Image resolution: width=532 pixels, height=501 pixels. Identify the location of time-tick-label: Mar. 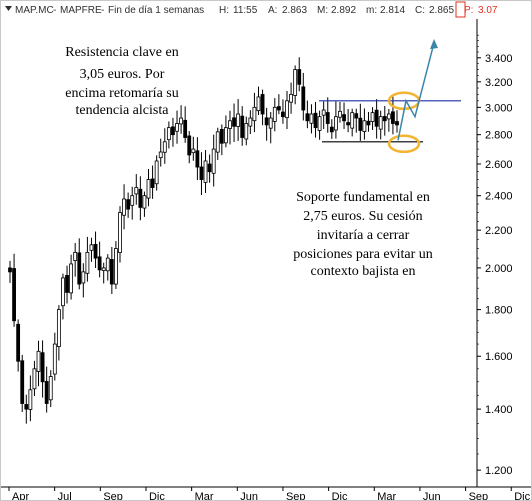
(386, 496).